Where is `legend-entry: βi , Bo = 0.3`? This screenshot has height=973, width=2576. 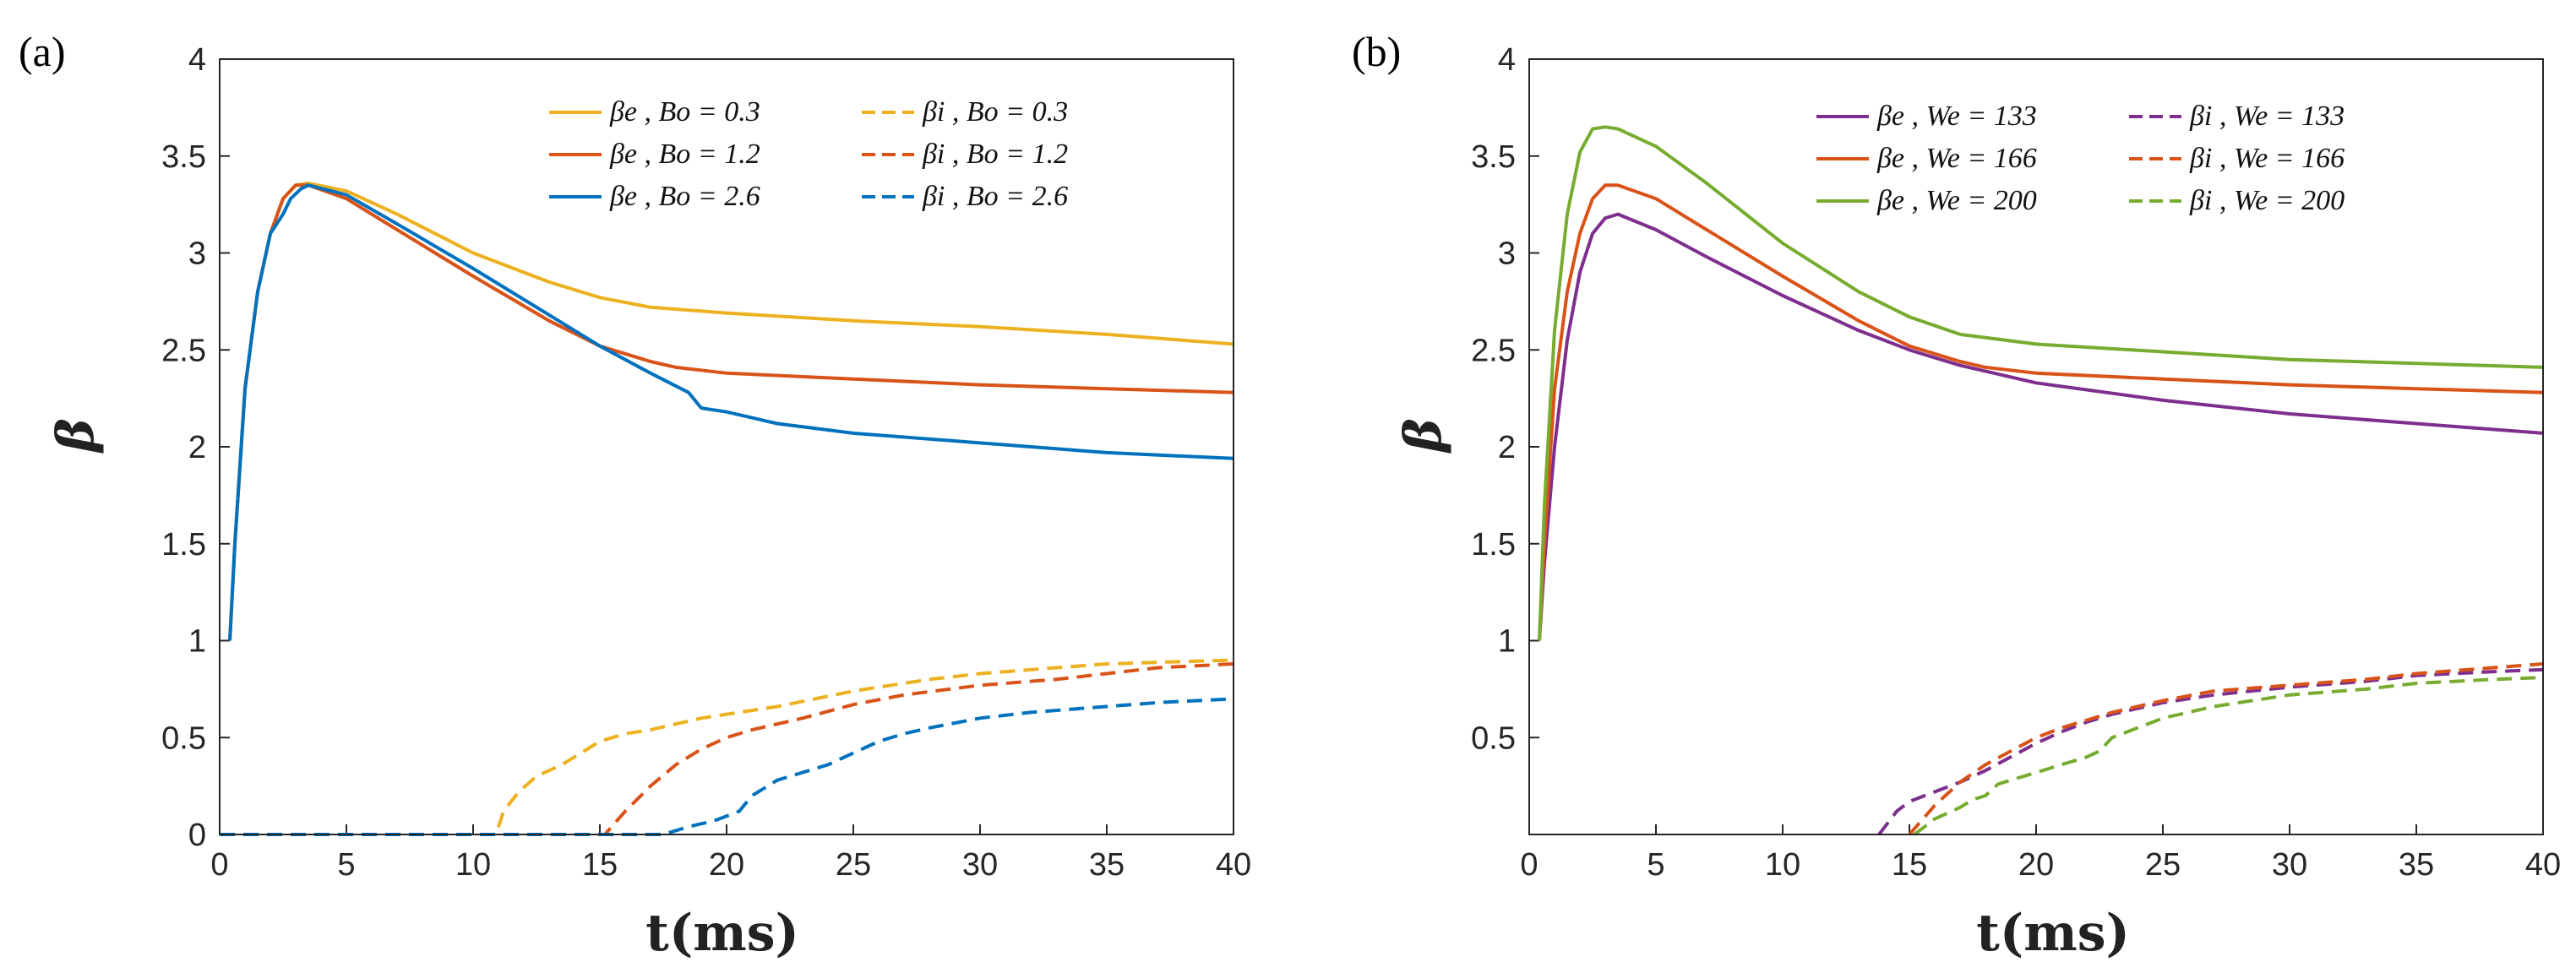
legend-entry: βi , Bo = 0.3 is located at coordinates (995, 112).